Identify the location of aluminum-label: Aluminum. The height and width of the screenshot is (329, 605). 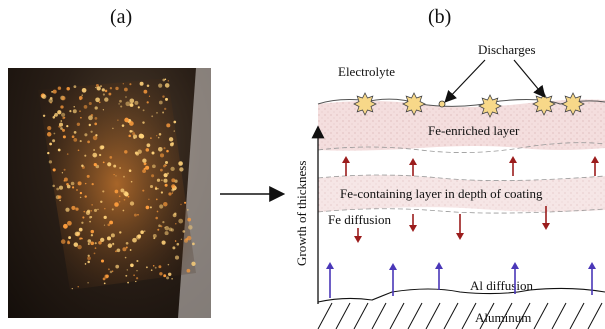
(503, 317).